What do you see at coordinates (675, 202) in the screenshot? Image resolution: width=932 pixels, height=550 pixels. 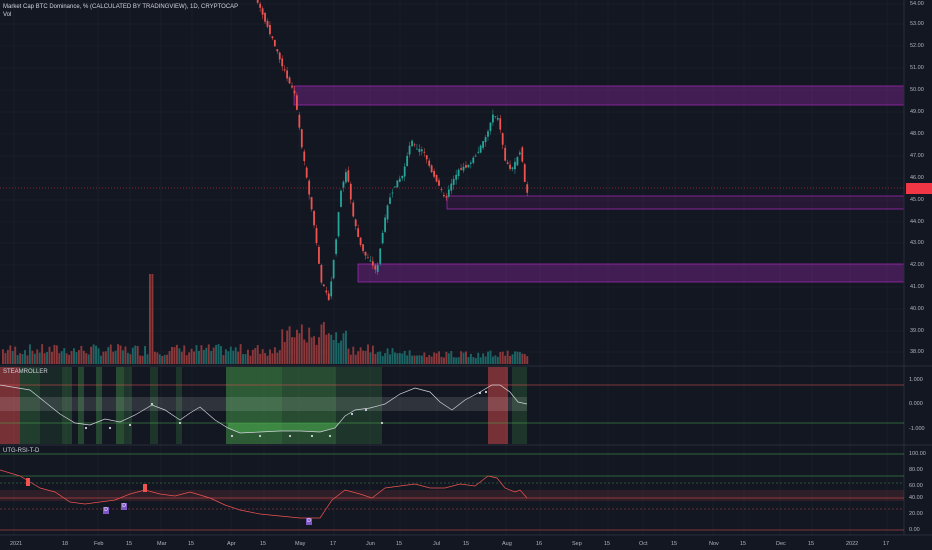 I see `demand-zone-mid` at bounding box center [675, 202].